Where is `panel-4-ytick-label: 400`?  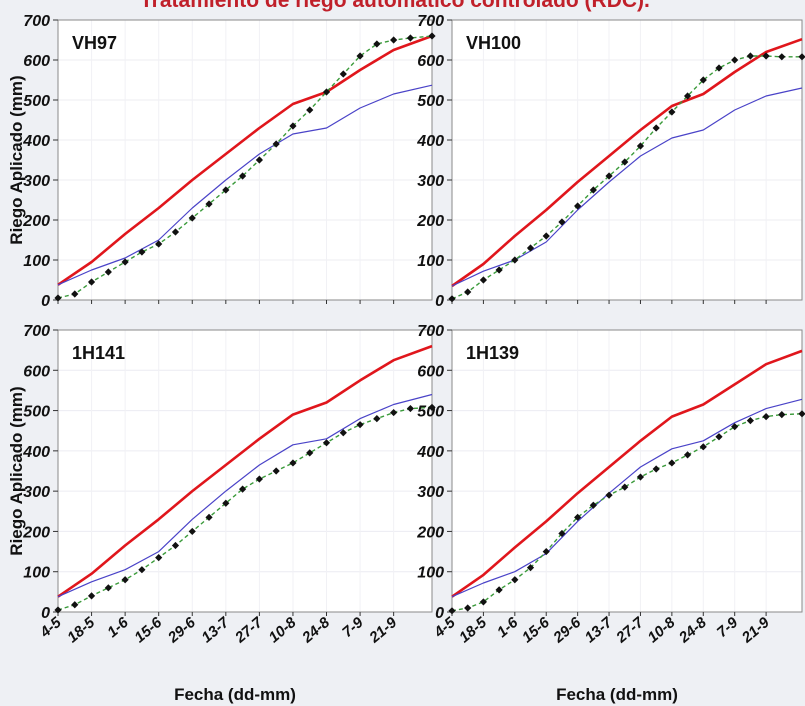 panel-4-ytick-label: 400 is located at coordinates (430, 452).